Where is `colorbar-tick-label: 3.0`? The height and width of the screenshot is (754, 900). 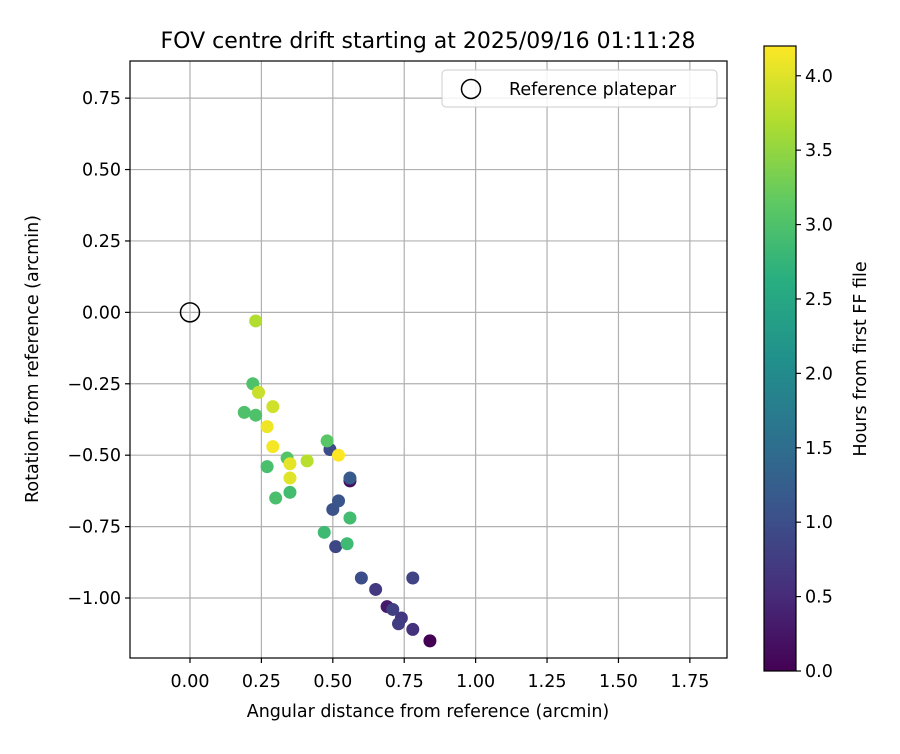
colorbar-tick-label: 3.0 is located at coordinates (819, 226).